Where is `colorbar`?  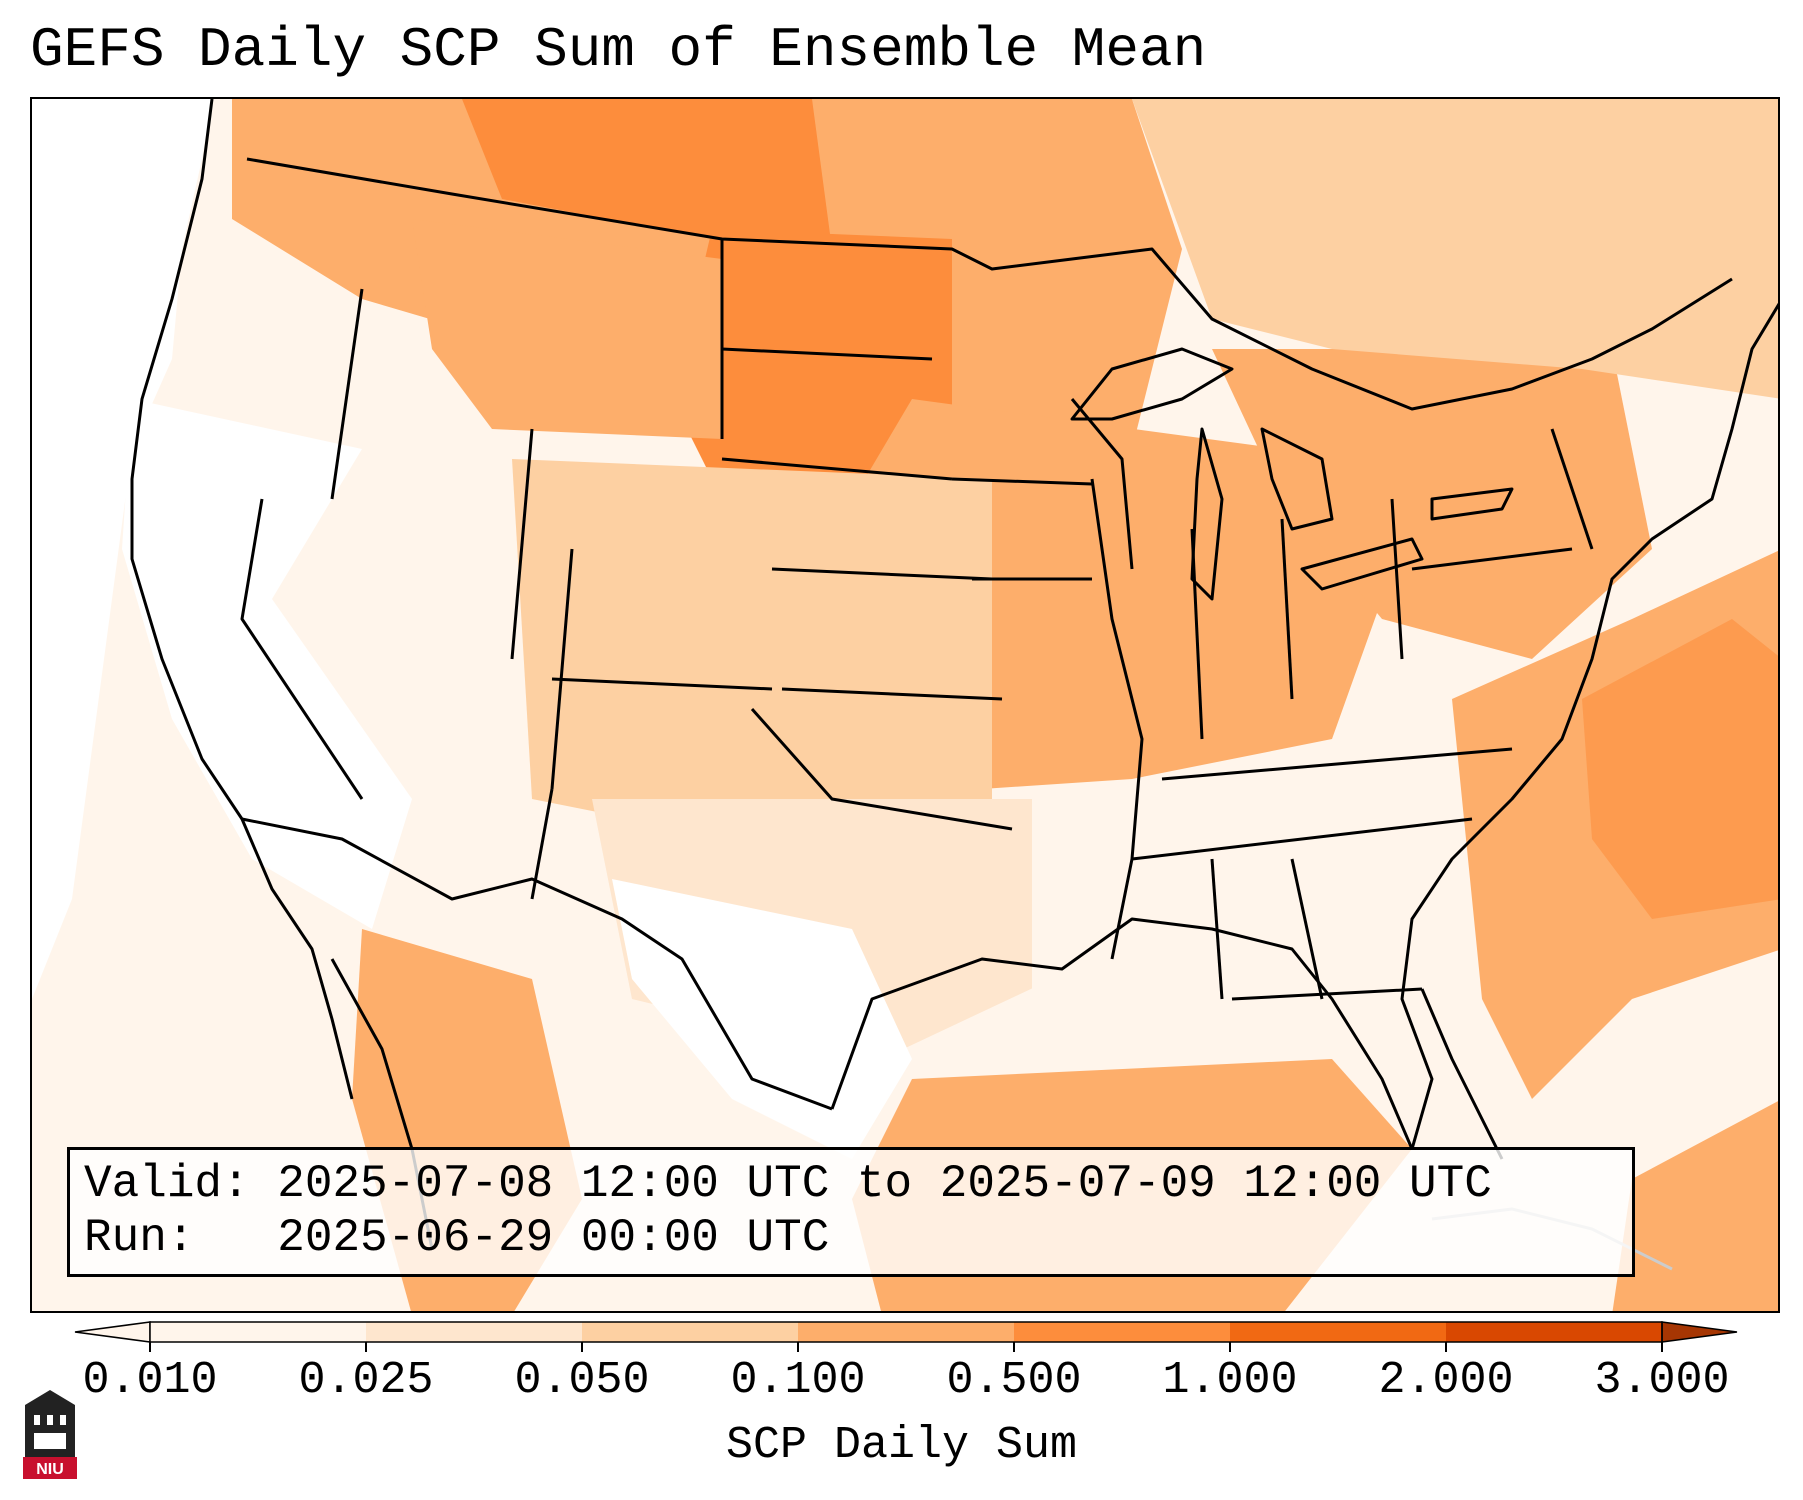
colorbar is located at coordinates (906, 1336).